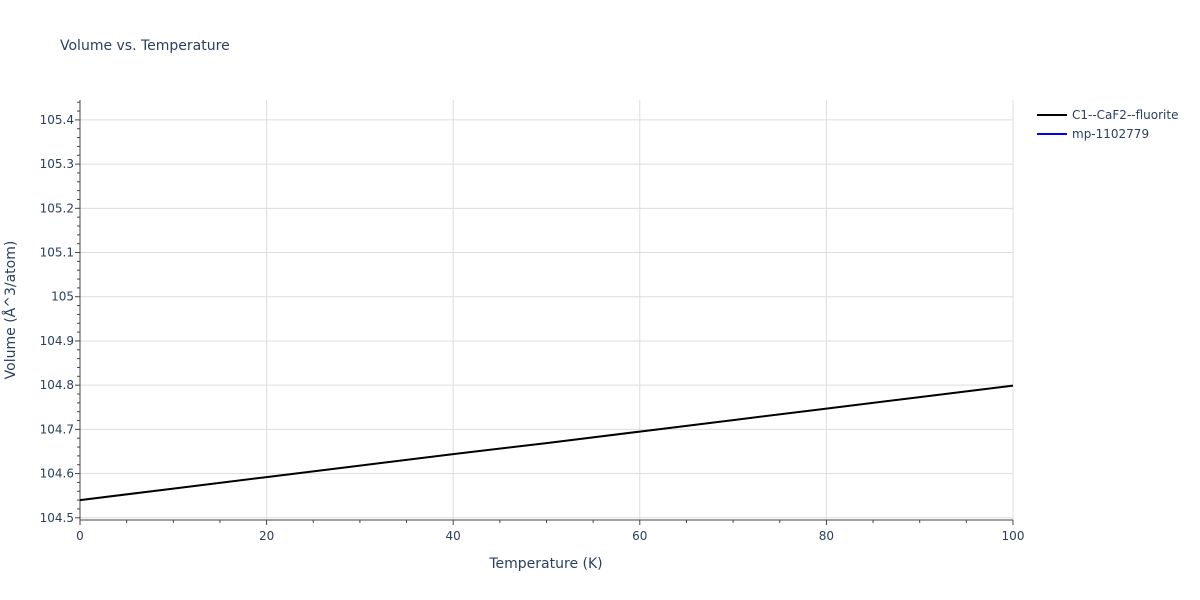  Describe the element at coordinates (57, 341) in the screenshot. I see `y-tick-label: 104.9` at that location.